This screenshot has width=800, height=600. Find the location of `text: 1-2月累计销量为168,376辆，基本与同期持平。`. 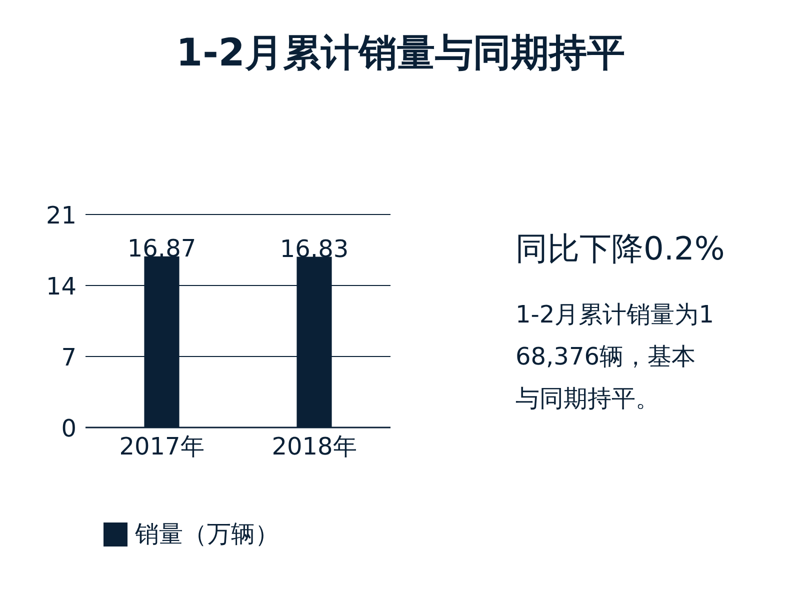

text: 1-2月累计销量为168,376辆，基本与同期持平。 is located at coordinates (615, 356).